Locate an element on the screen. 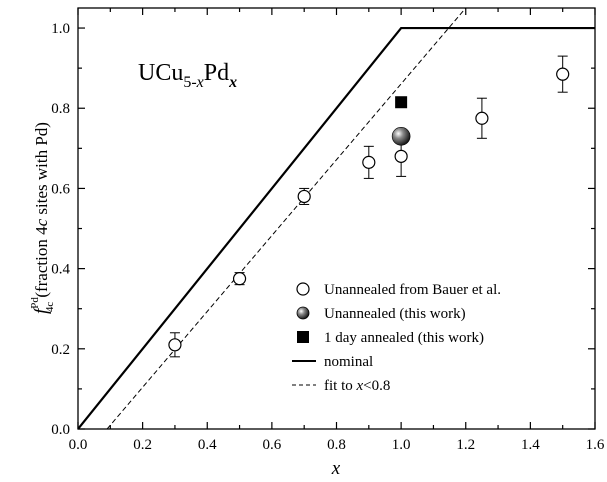  x-tick-label: 0.8 is located at coordinates (336, 445).